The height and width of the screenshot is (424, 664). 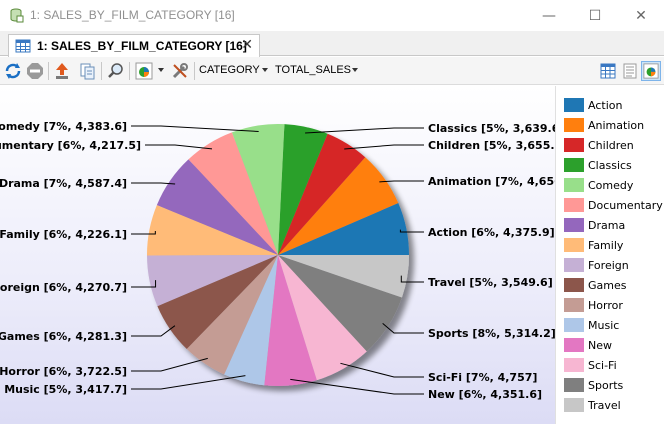 What do you see at coordinates (491, 333) in the screenshot?
I see `slice-label-sports: Sports [8%, 5,314.2]` at bounding box center [491, 333].